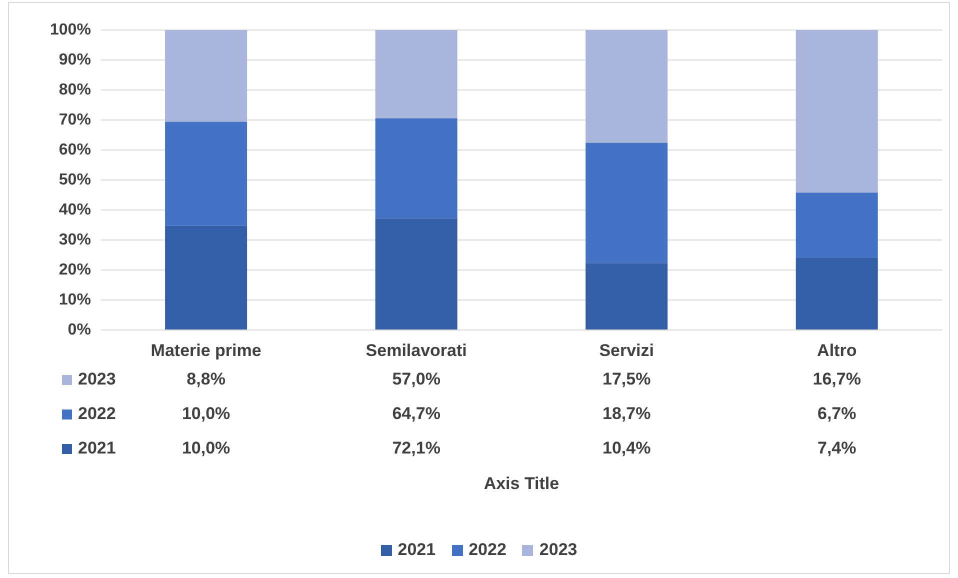 Image resolution: width=958 pixels, height=578 pixels. I want to click on text: 72,1%, so click(416, 448).